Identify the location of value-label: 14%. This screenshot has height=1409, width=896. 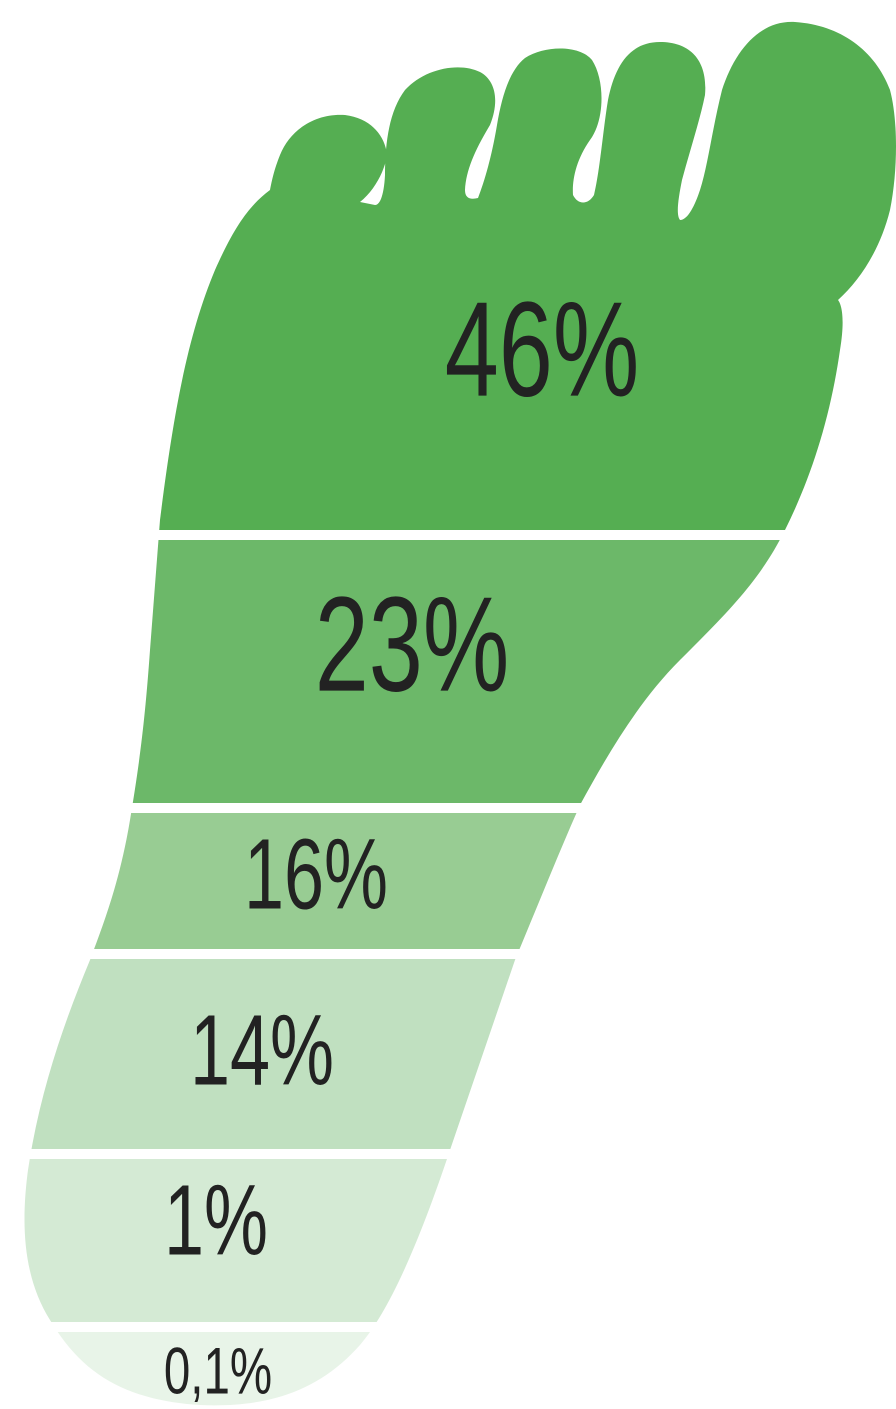
(262, 1050).